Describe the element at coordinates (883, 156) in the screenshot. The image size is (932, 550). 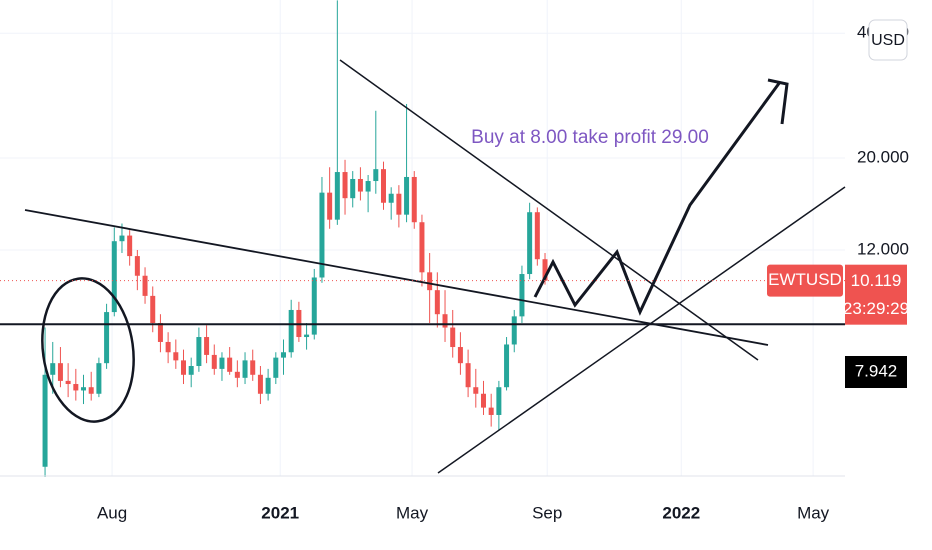
I see `y-tick-label: 20.000` at that location.